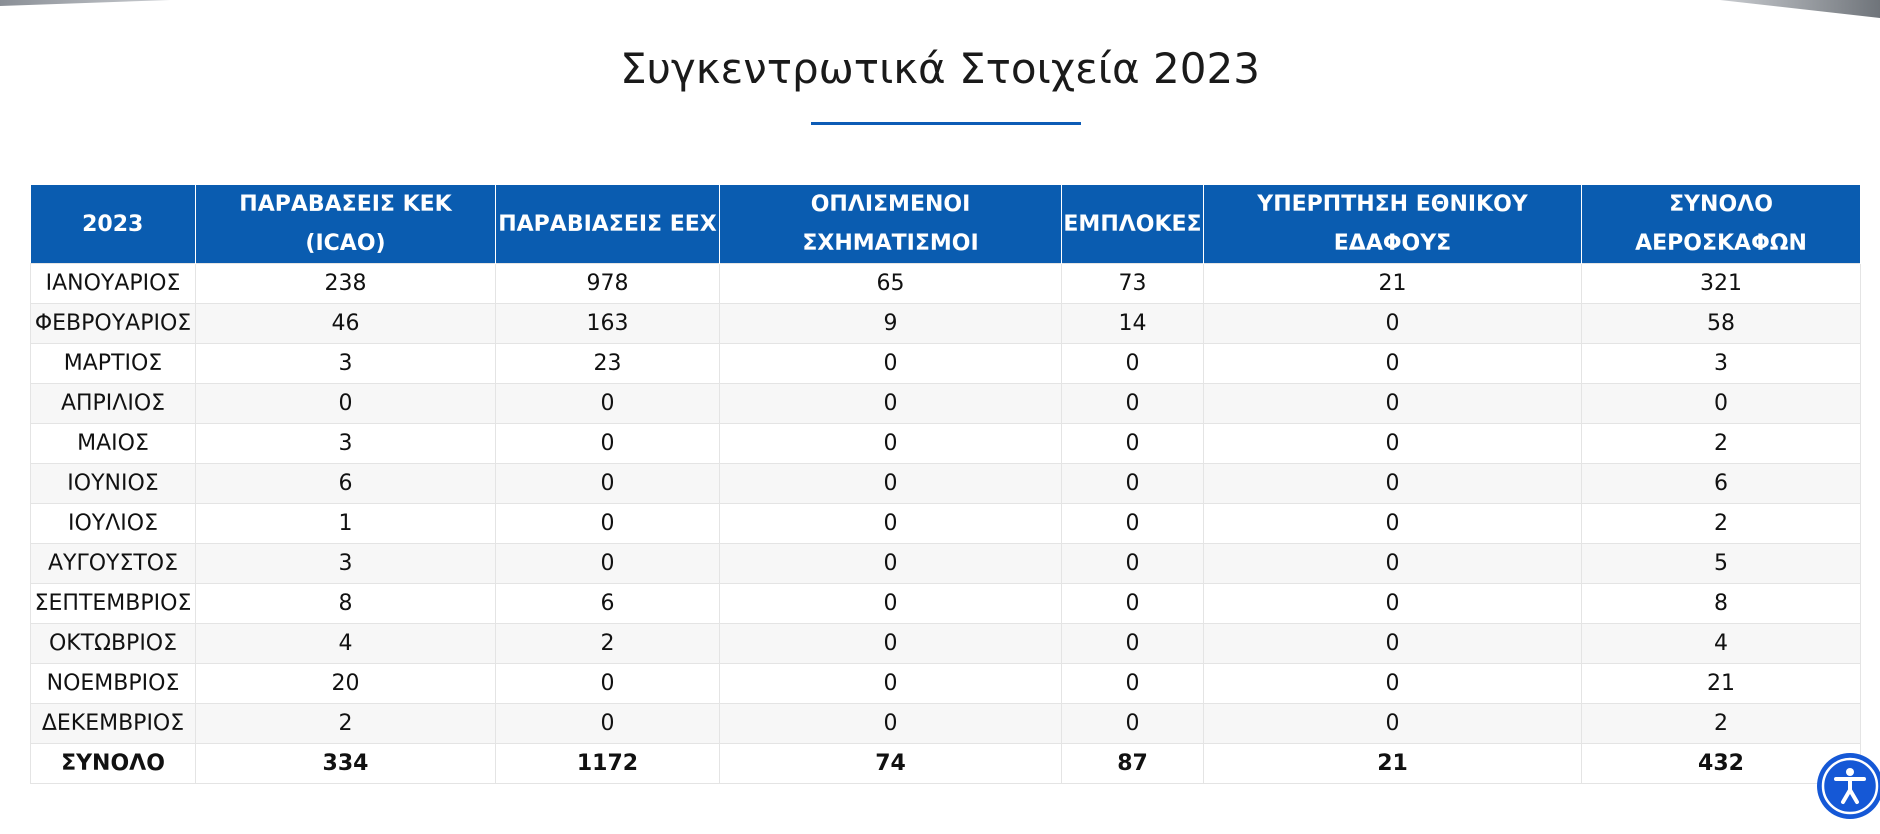 The height and width of the screenshot is (834, 1880). What do you see at coordinates (85, 3) in the screenshot?
I see `decoration` at bounding box center [85, 3].